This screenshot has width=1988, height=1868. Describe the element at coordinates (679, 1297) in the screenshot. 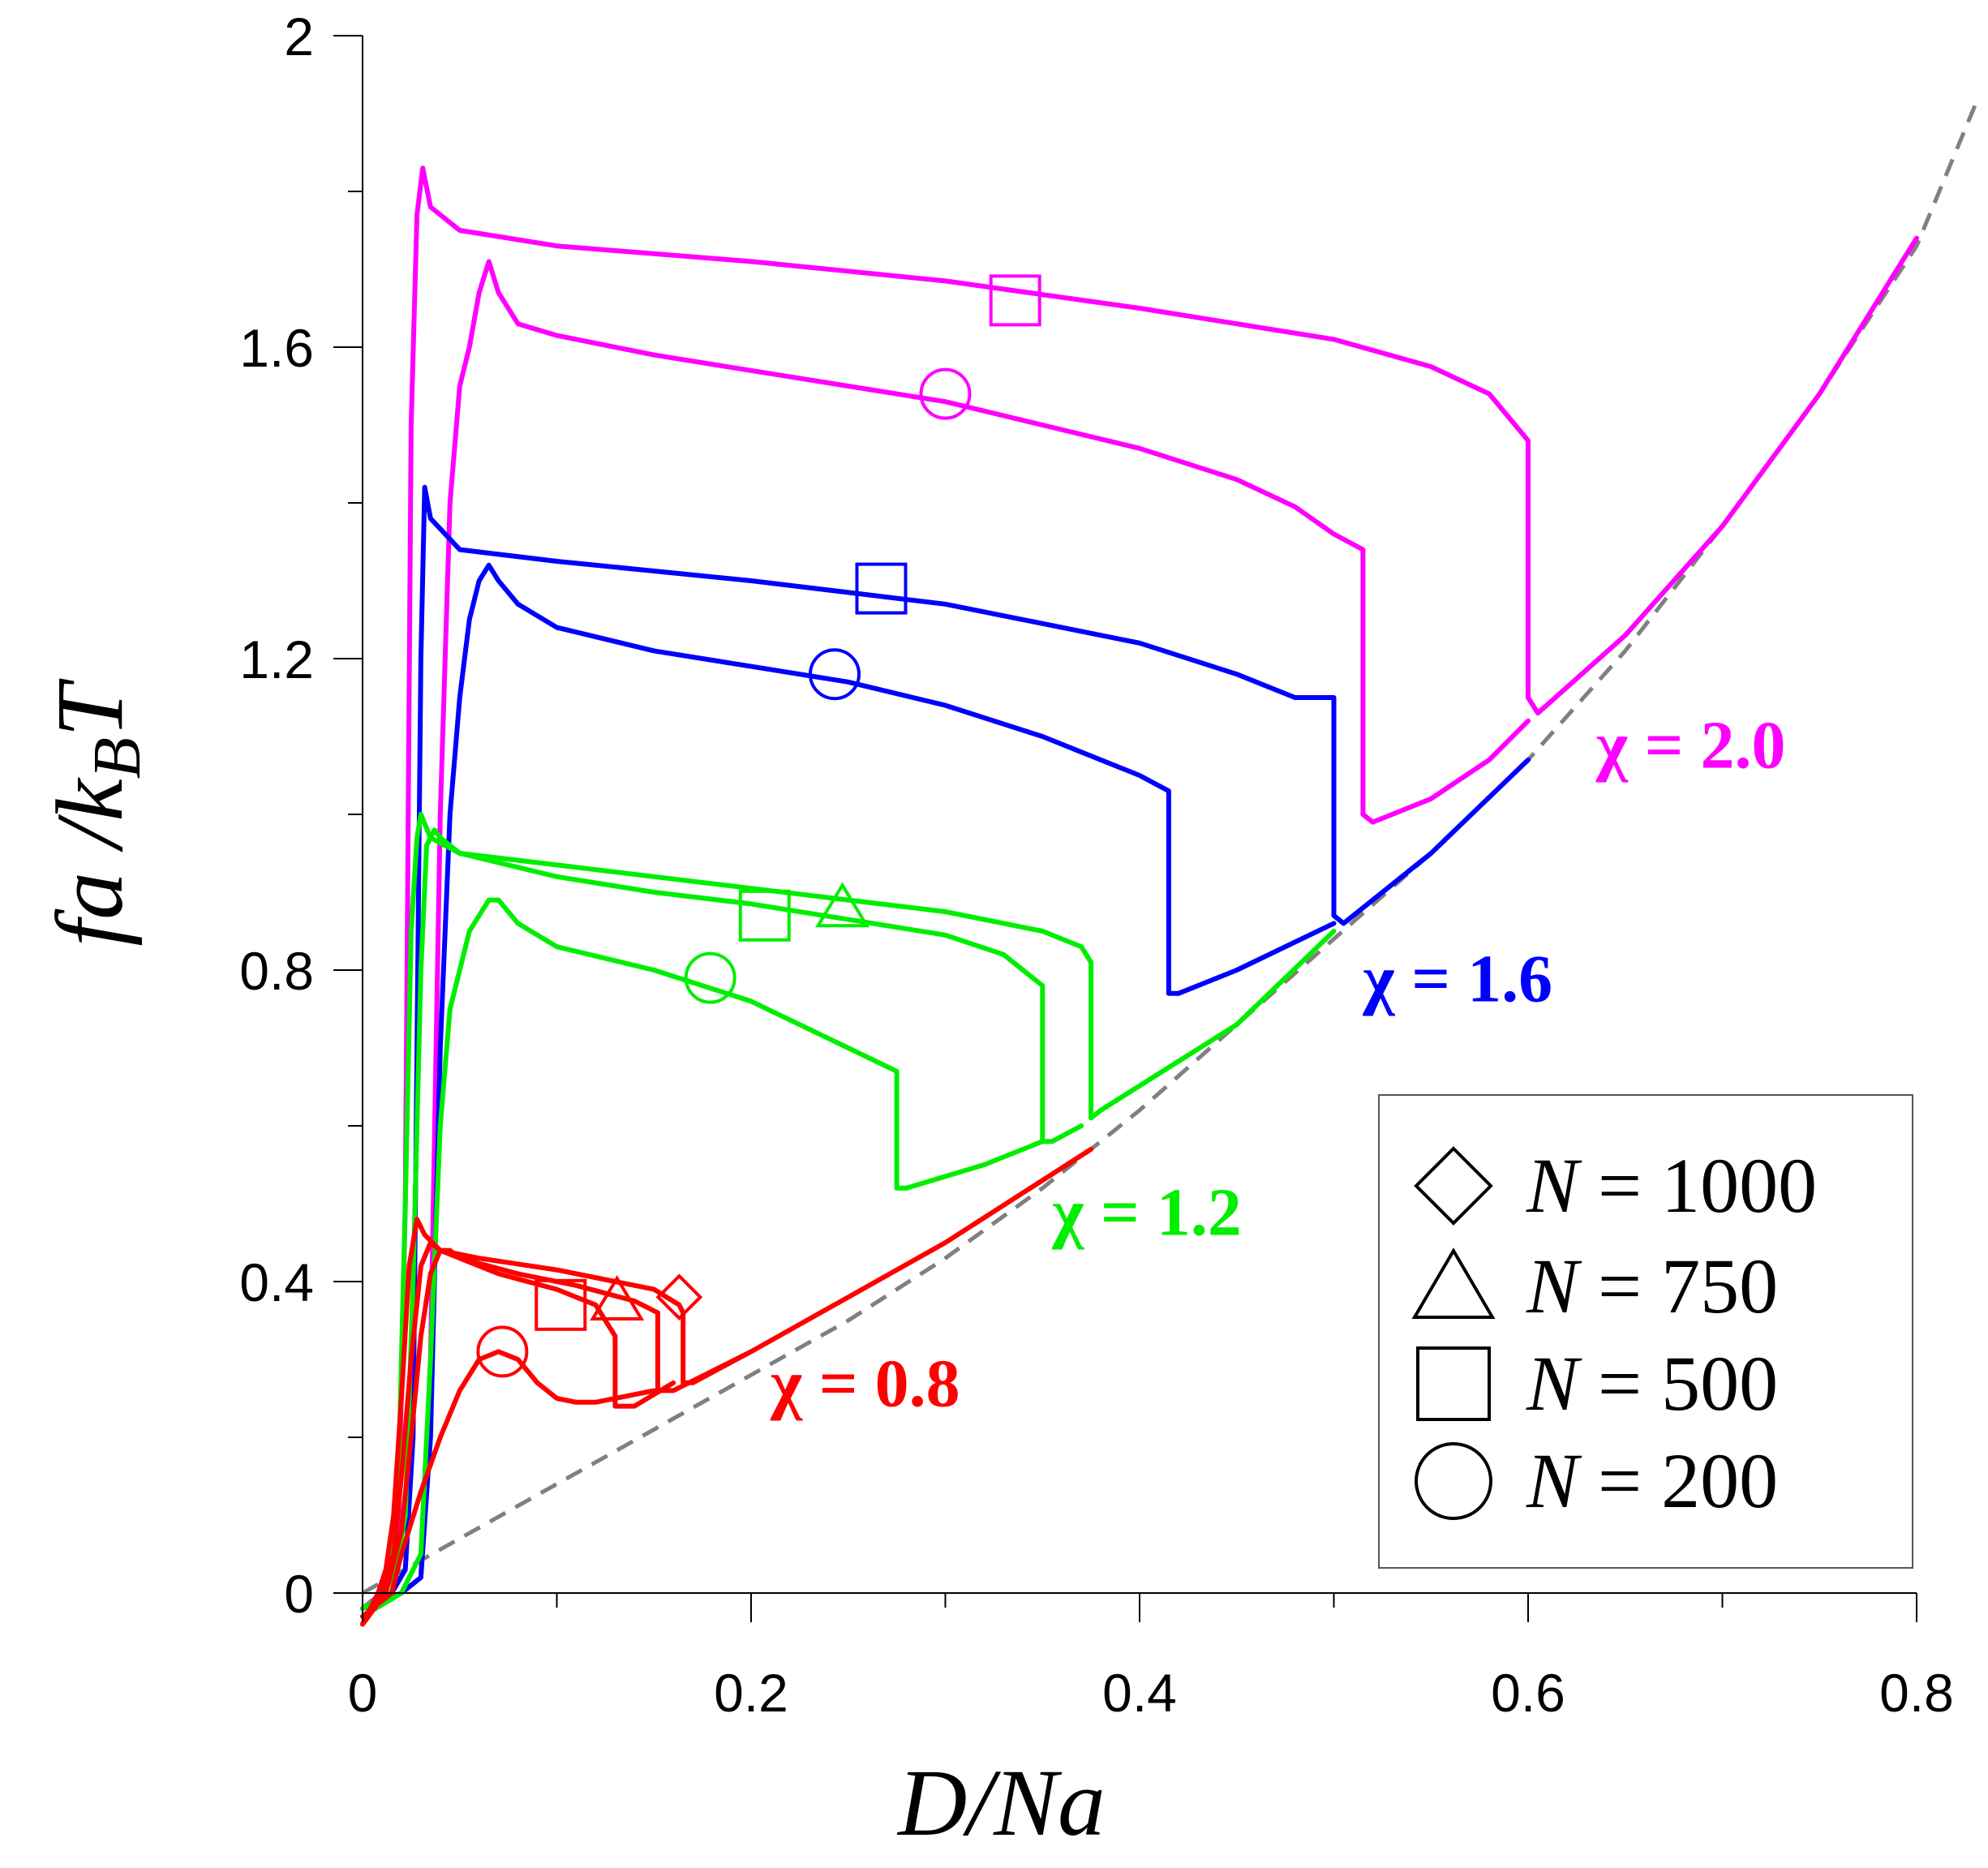

I see `series-7-diamond-marker` at that location.